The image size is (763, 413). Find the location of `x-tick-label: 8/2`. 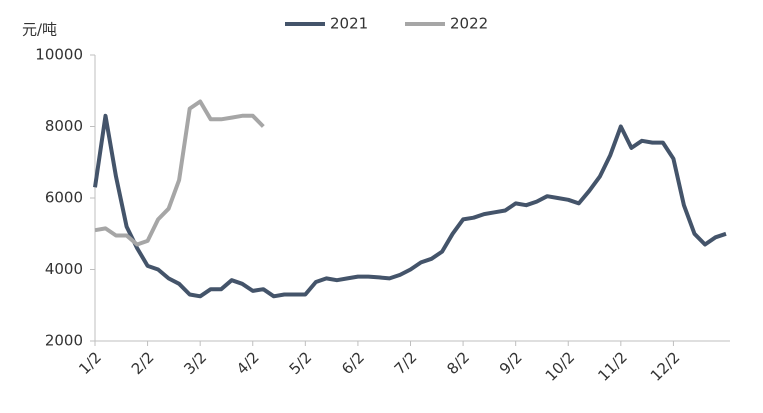

x-tick-label: 8/2 is located at coordinates (458, 363).